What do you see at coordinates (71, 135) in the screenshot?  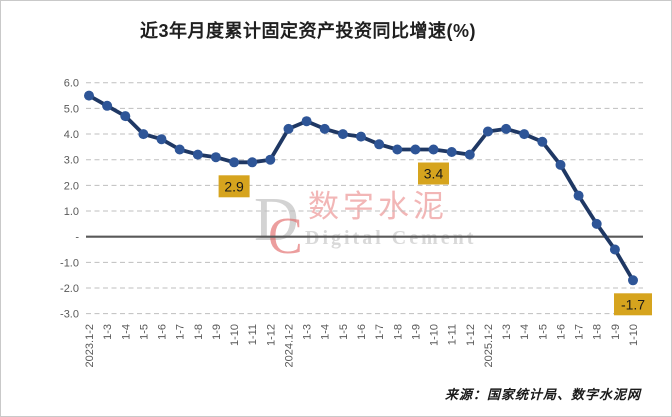 I see `y-tick-label: 4.0` at bounding box center [71, 135].